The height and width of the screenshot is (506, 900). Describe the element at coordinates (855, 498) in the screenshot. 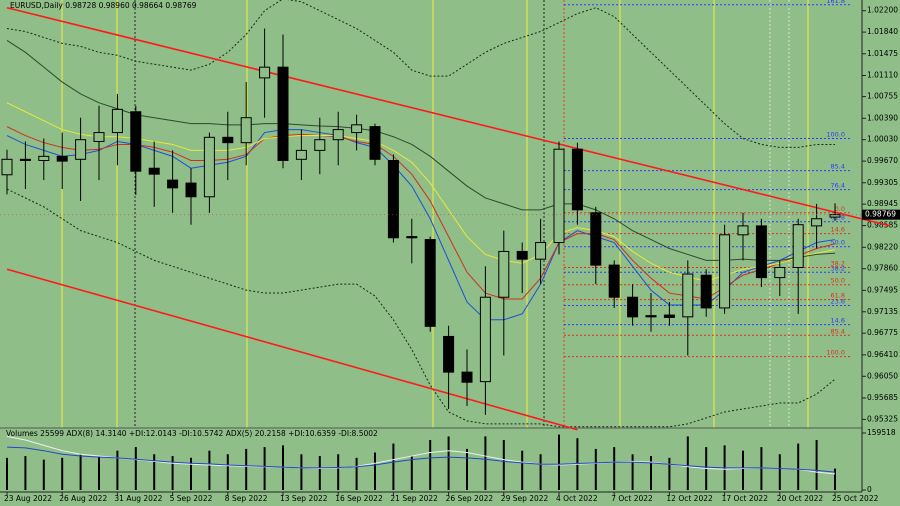

I see `x-tick-label: 25 Oct 2022` at that location.